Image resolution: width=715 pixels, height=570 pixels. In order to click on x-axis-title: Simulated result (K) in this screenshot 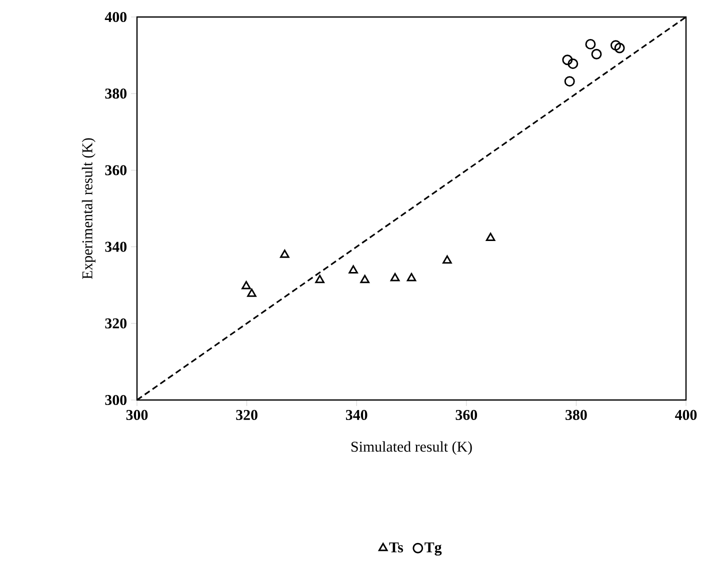, I will do `click(411, 448)`.